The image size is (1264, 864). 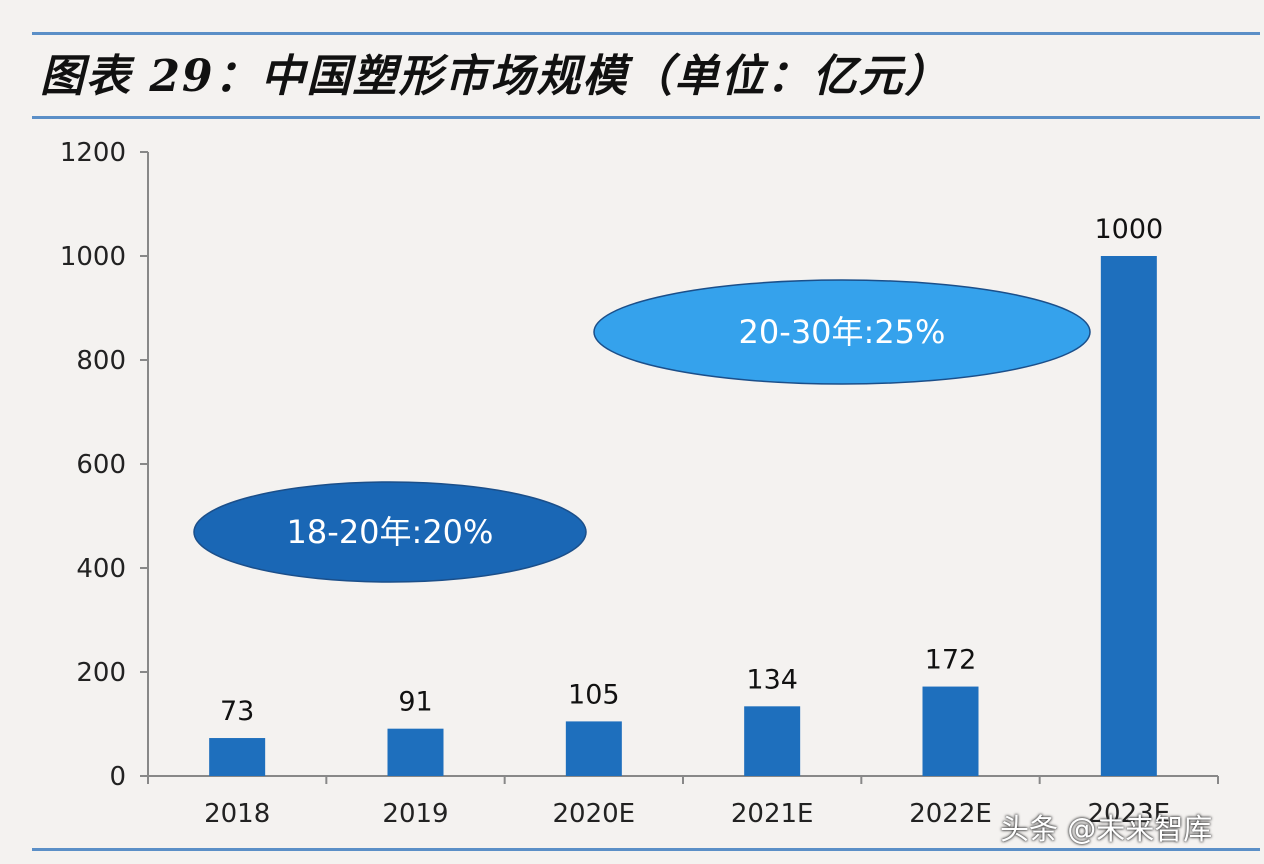 I want to click on y-tick-label: 600, so click(x=101, y=465).